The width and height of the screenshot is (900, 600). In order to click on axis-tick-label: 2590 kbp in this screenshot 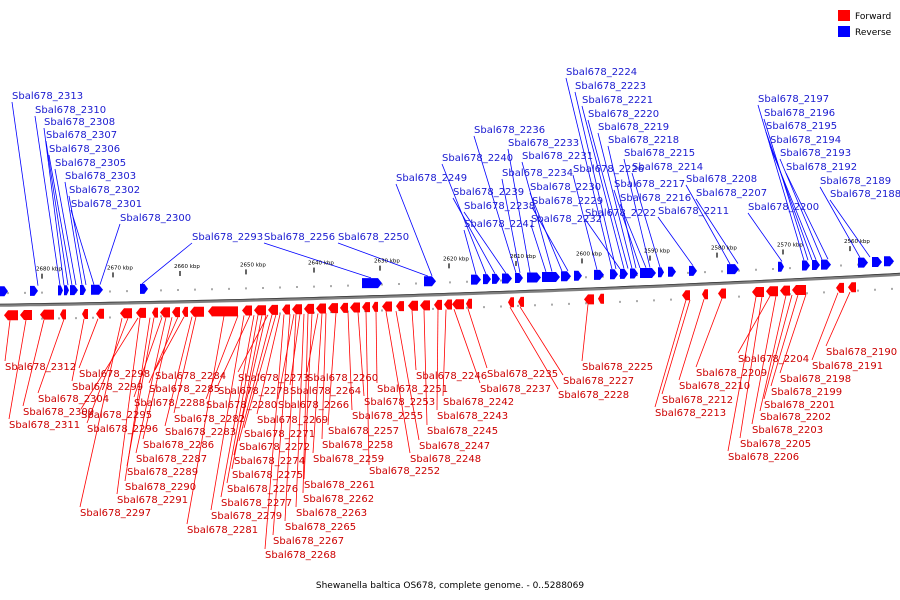, I will do `click(657, 252)`.